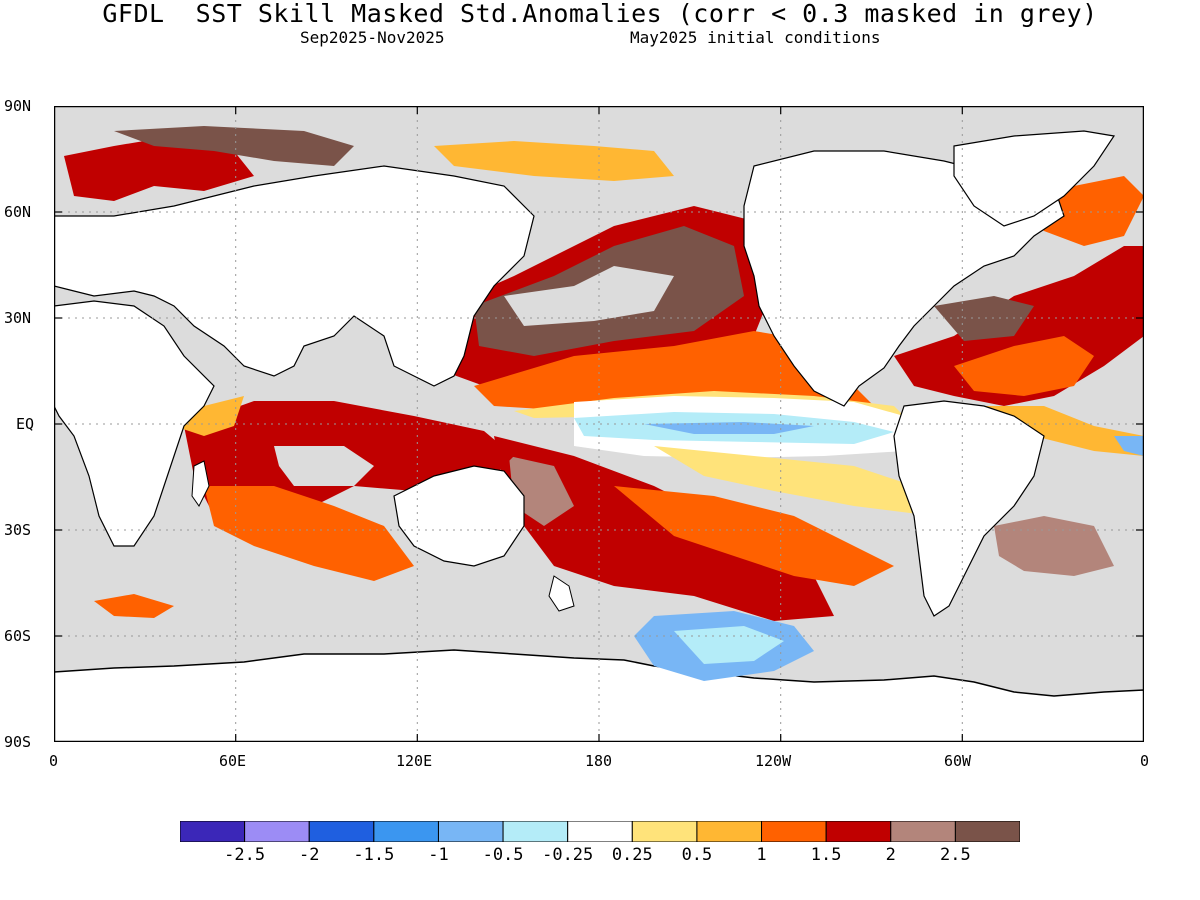 This screenshot has height=900, width=1200. What do you see at coordinates (294, 276) in the screenshot?
I see `eurasia-landmass` at bounding box center [294, 276].